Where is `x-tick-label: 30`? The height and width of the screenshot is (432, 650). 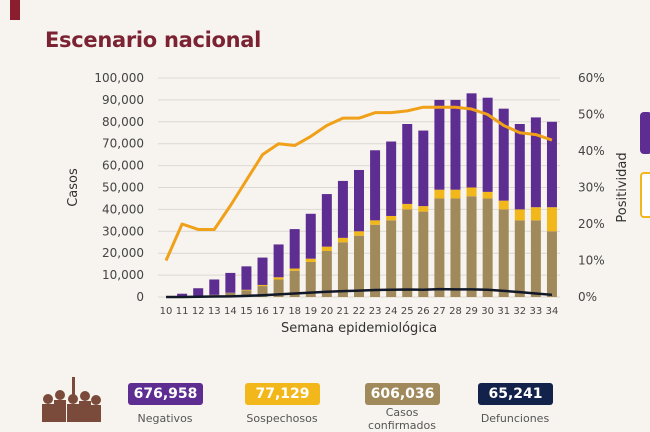
x-tick-label: 30 is located at coordinates (487, 311).